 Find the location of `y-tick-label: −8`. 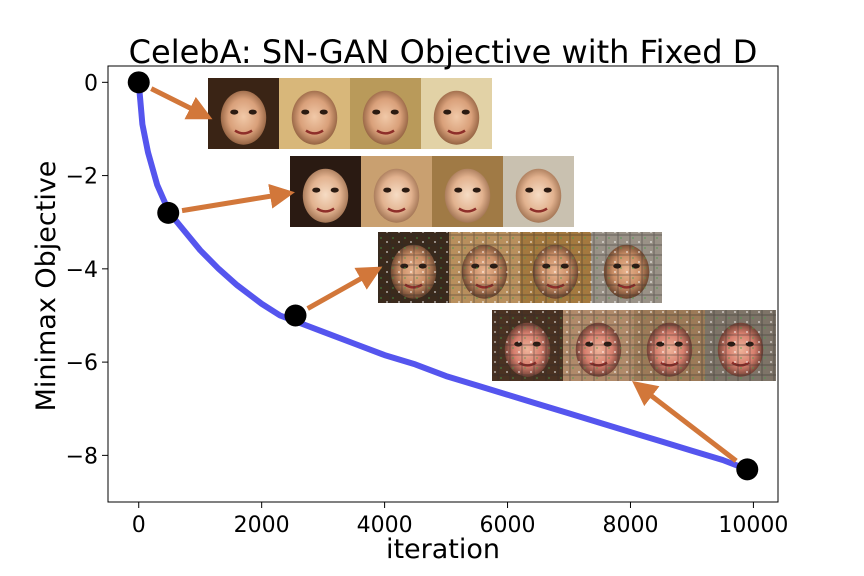

y-tick-label: −8 is located at coordinates (82, 456).